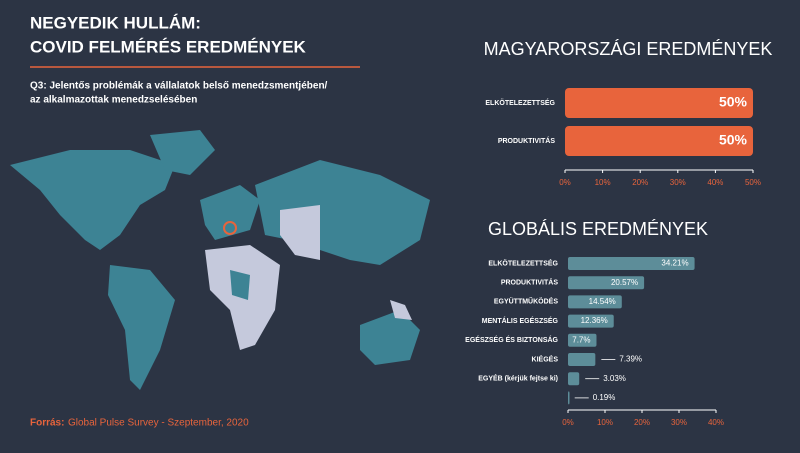 Image resolution: width=800 pixels, height=453 pixels. What do you see at coordinates (598, 229) in the screenshot?
I see `chart-title: GLOBÁLIS EREDMÉNYEK` at bounding box center [598, 229].